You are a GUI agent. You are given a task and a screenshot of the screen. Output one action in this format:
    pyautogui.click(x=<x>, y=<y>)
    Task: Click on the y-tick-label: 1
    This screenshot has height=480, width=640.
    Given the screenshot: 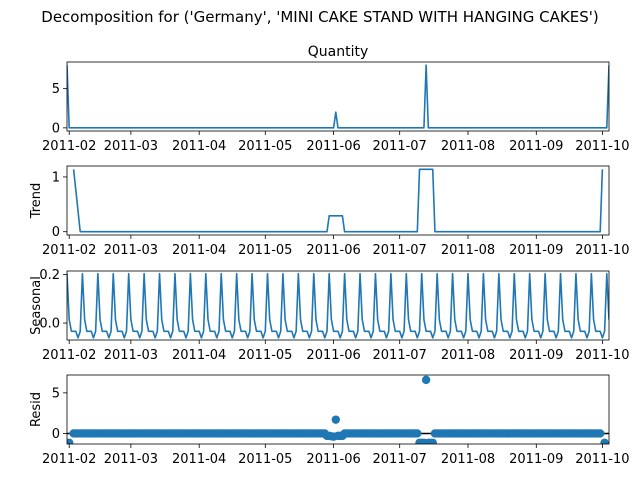 What is the action you would take?
    pyautogui.click(x=56, y=177)
    